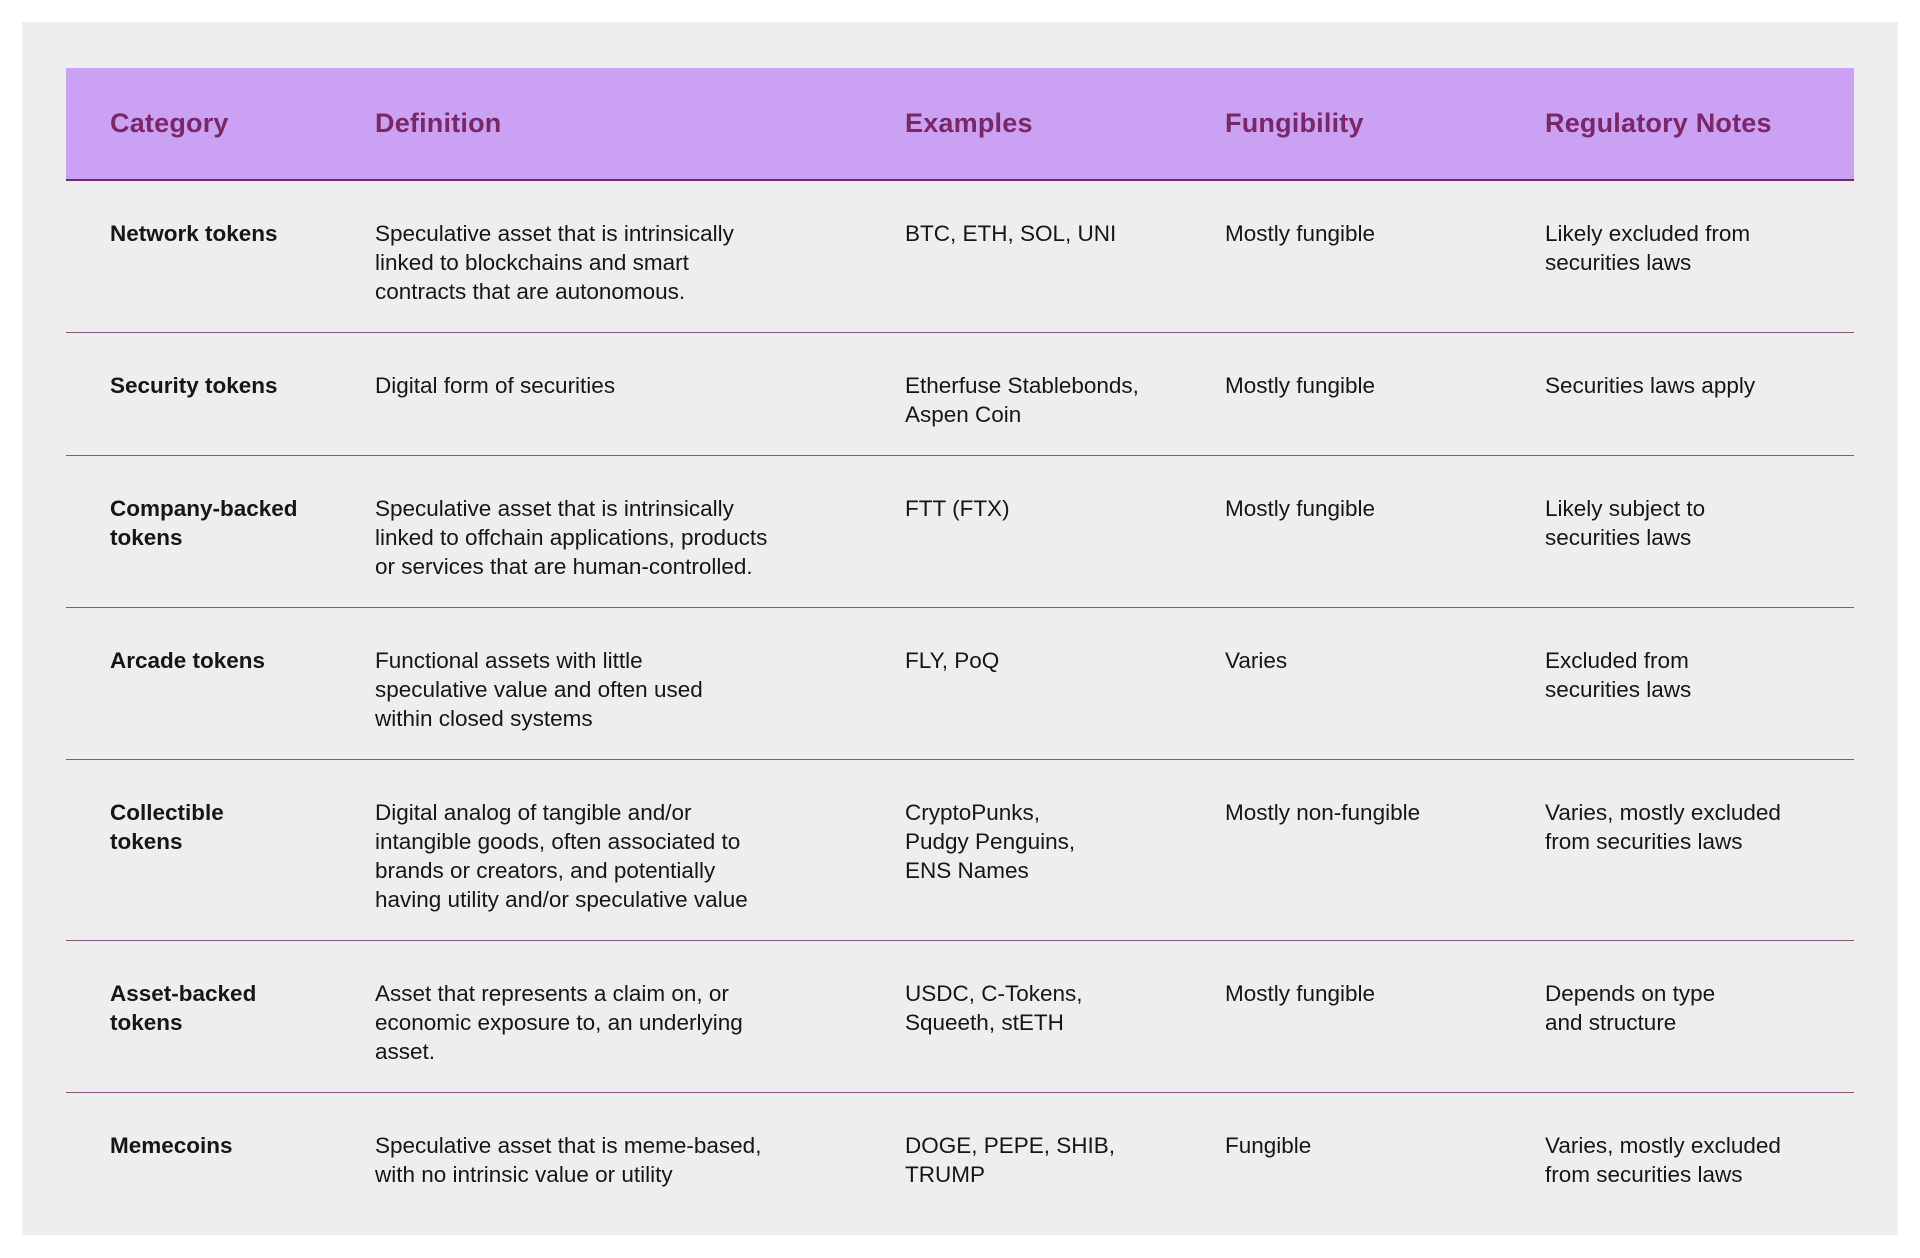  I want to click on cell-examples: CryptoPunks, Pudgy Penguins, ENS Names, so click(990, 841).